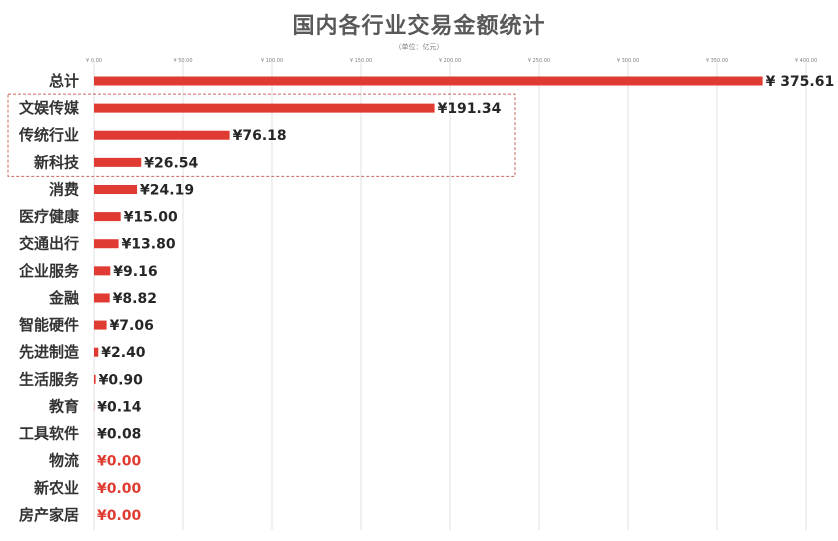 Image resolution: width=838 pixels, height=541 pixels. I want to click on value-label: ¥7.06, so click(132, 326).